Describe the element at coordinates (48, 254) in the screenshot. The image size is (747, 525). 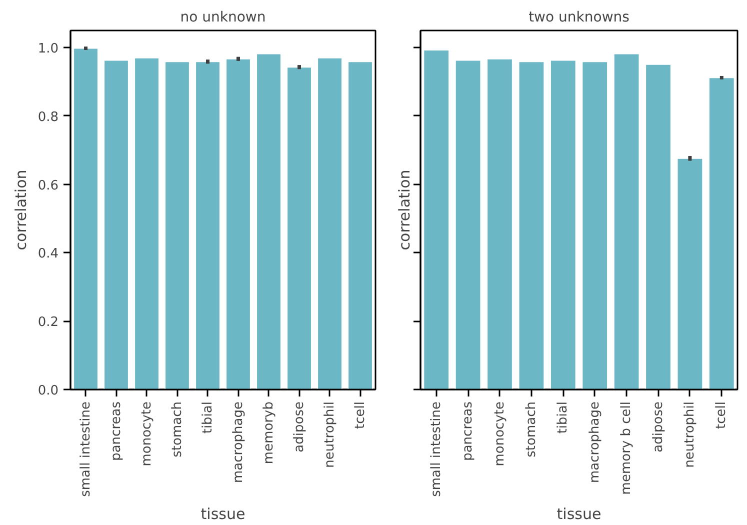
I see `y-tick-label: 0.4` at that location.